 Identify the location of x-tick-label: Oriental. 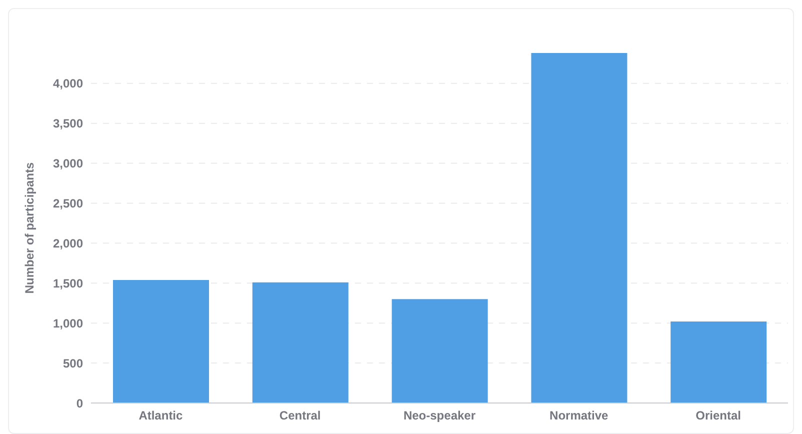
(718, 415).